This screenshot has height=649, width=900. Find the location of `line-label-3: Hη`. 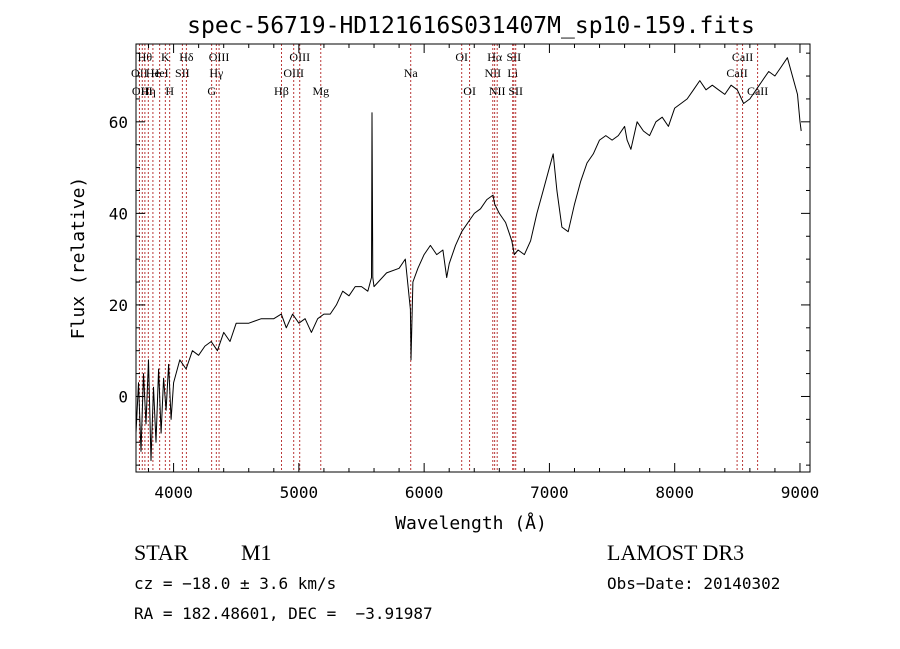

line-label-3: Hη is located at coordinates (148, 91).